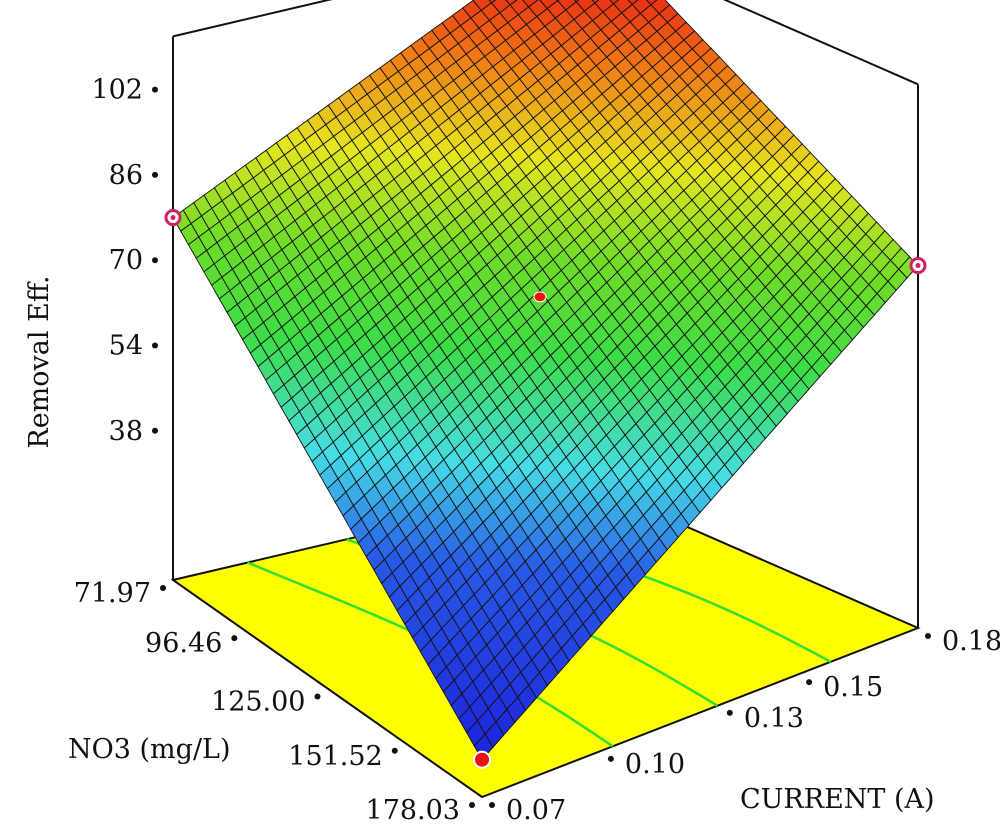 This screenshot has width=1000, height=834. I want to click on x-tick-label: 0.15, so click(853, 687).